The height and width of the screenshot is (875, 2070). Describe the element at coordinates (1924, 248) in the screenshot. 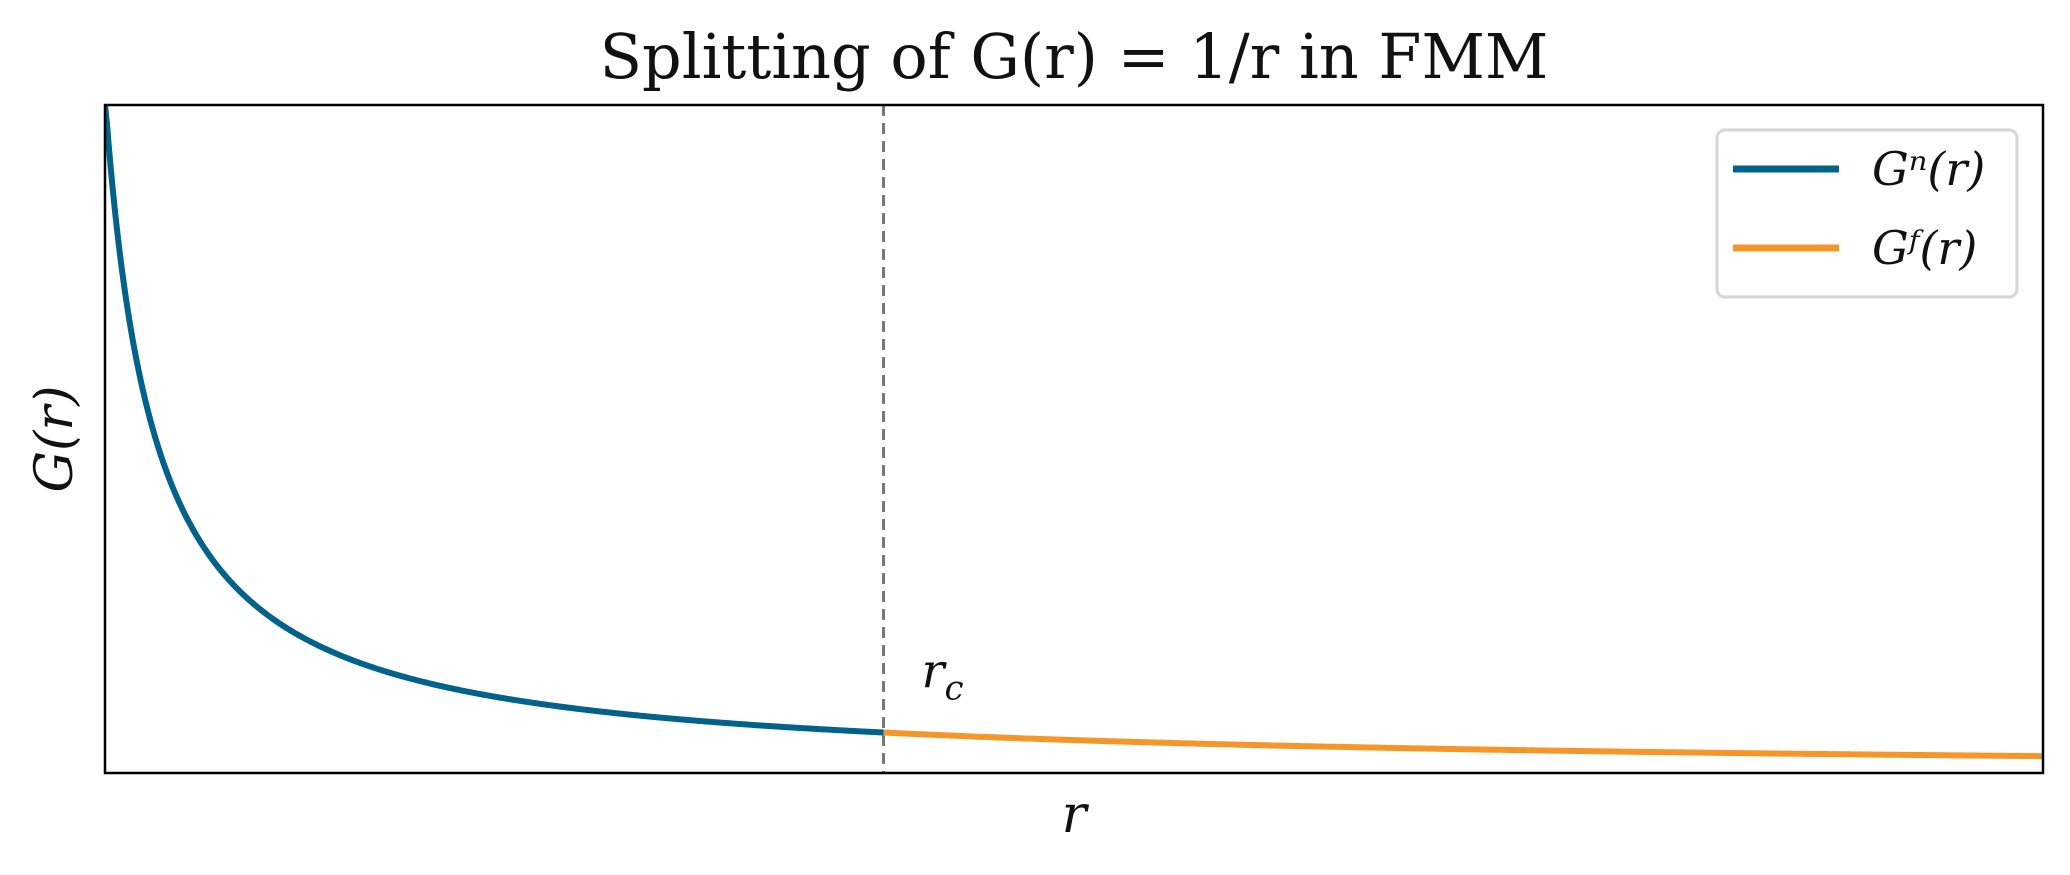

I see `legend-label-far: Gᶠ(r)` at that location.